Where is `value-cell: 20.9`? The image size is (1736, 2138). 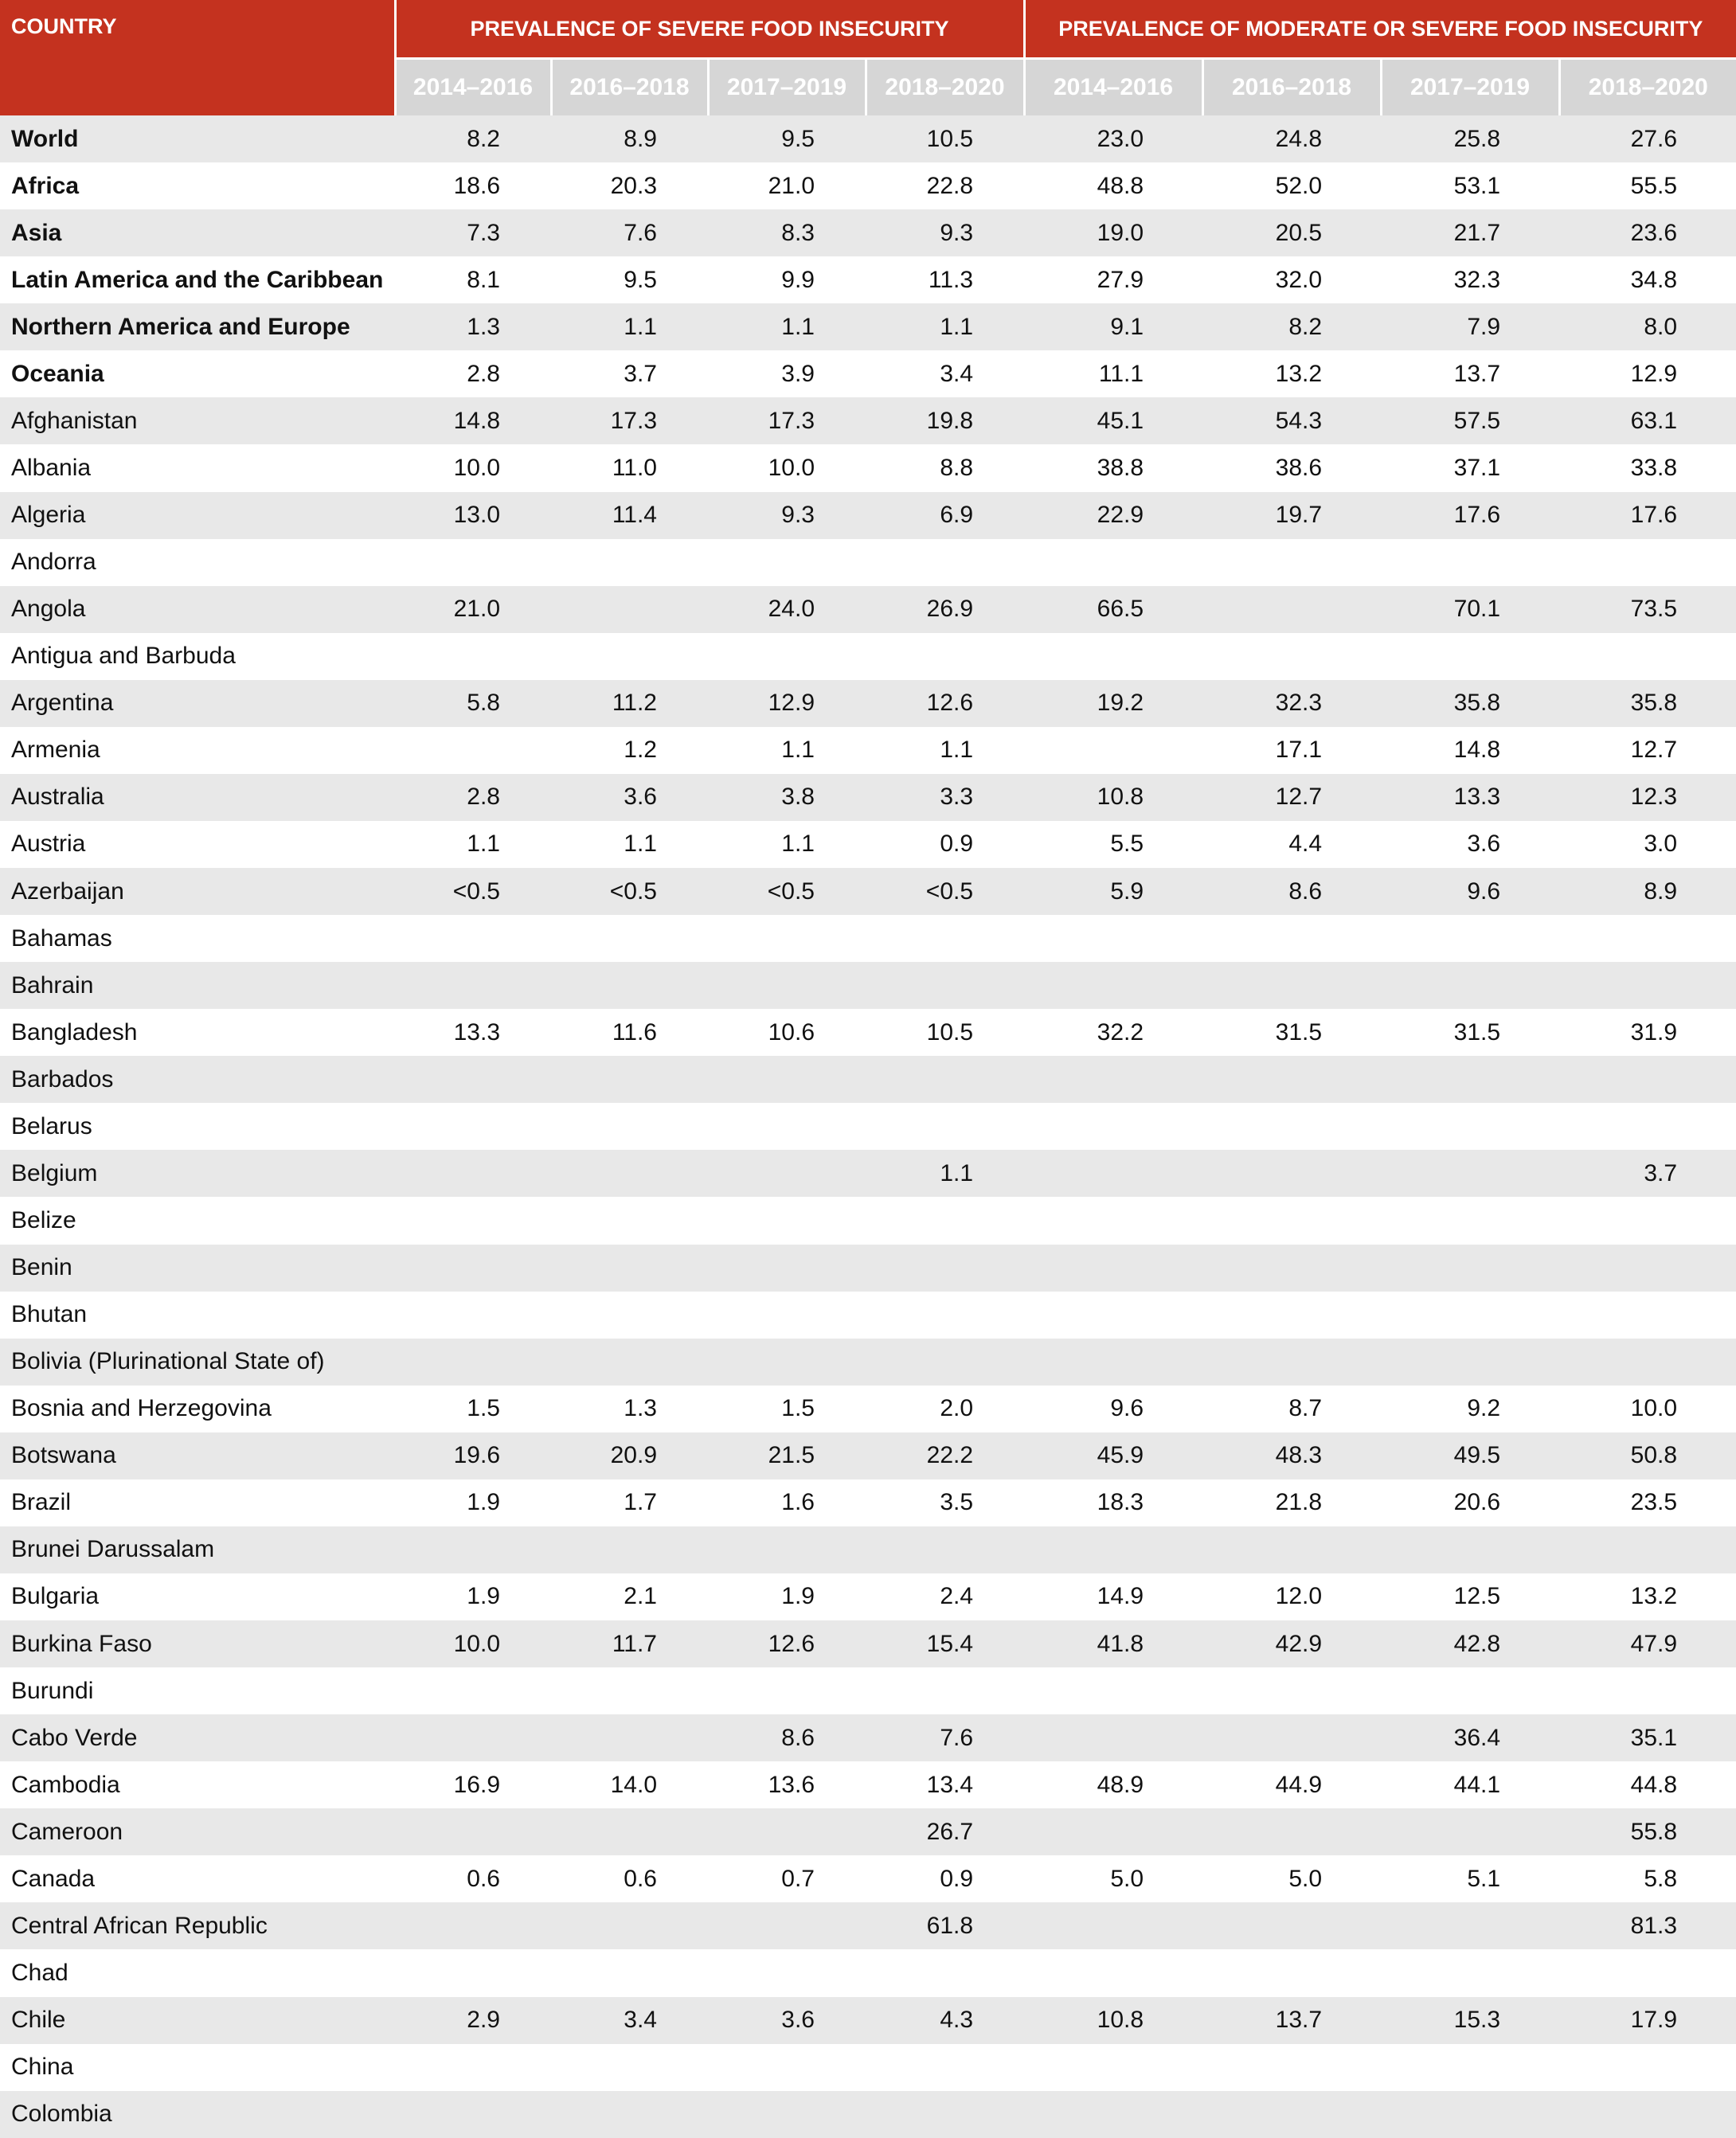
value-cell: 20.9 is located at coordinates (630, 1455).